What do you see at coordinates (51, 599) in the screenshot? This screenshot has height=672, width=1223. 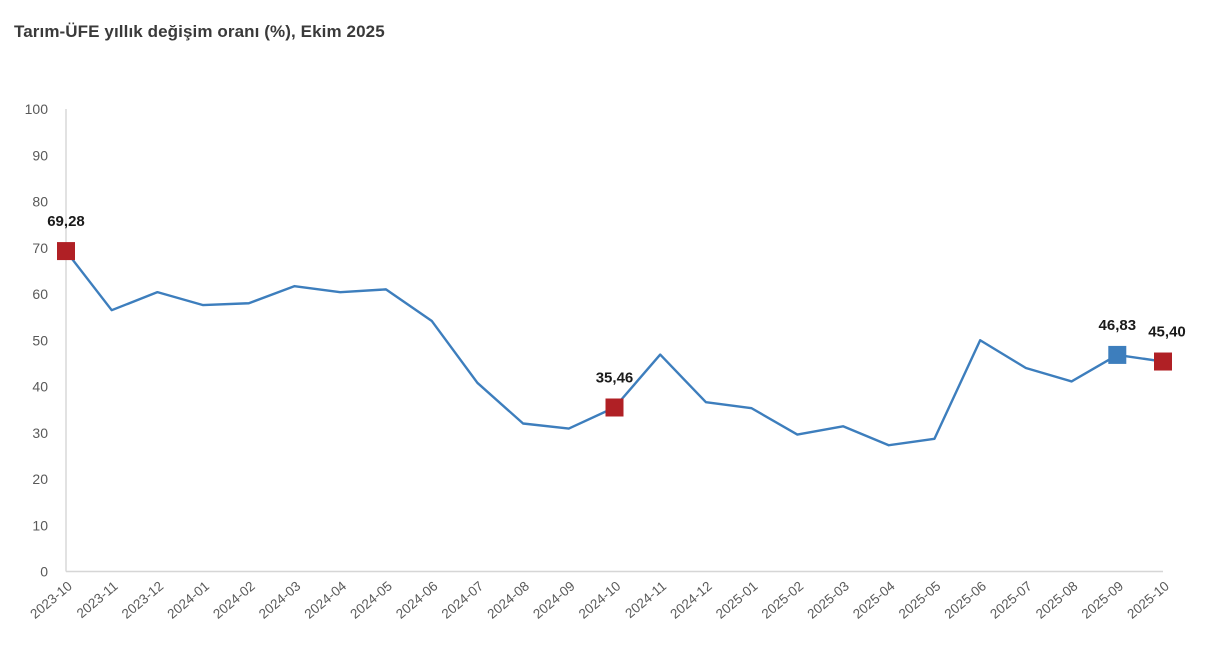 I see `x-axis-tick-label: 2023-10` at bounding box center [51, 599].